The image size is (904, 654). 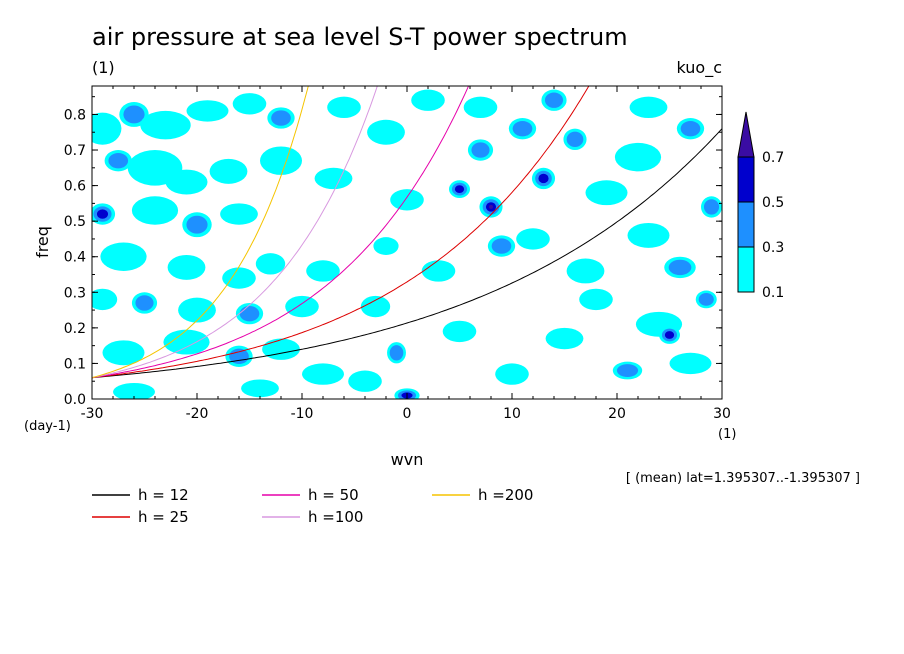 I want to click on legend-label-h12: h = 12, so click(x=163, y=495).